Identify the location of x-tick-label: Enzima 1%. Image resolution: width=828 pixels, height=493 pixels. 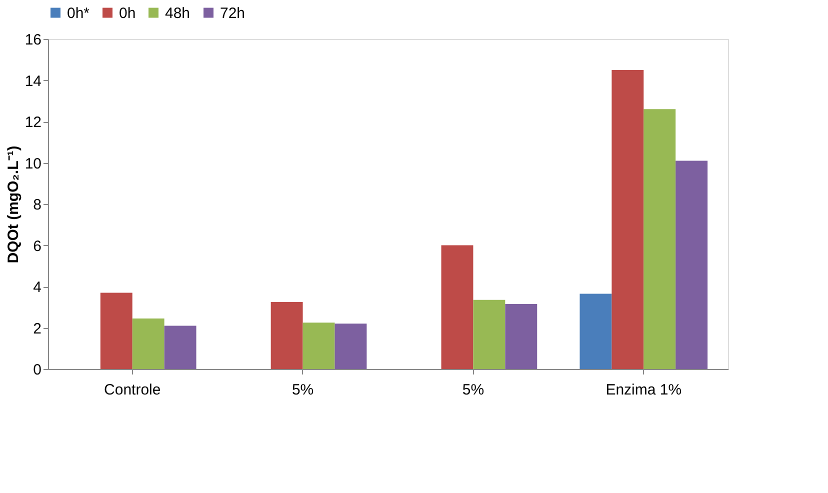
(644, 390).